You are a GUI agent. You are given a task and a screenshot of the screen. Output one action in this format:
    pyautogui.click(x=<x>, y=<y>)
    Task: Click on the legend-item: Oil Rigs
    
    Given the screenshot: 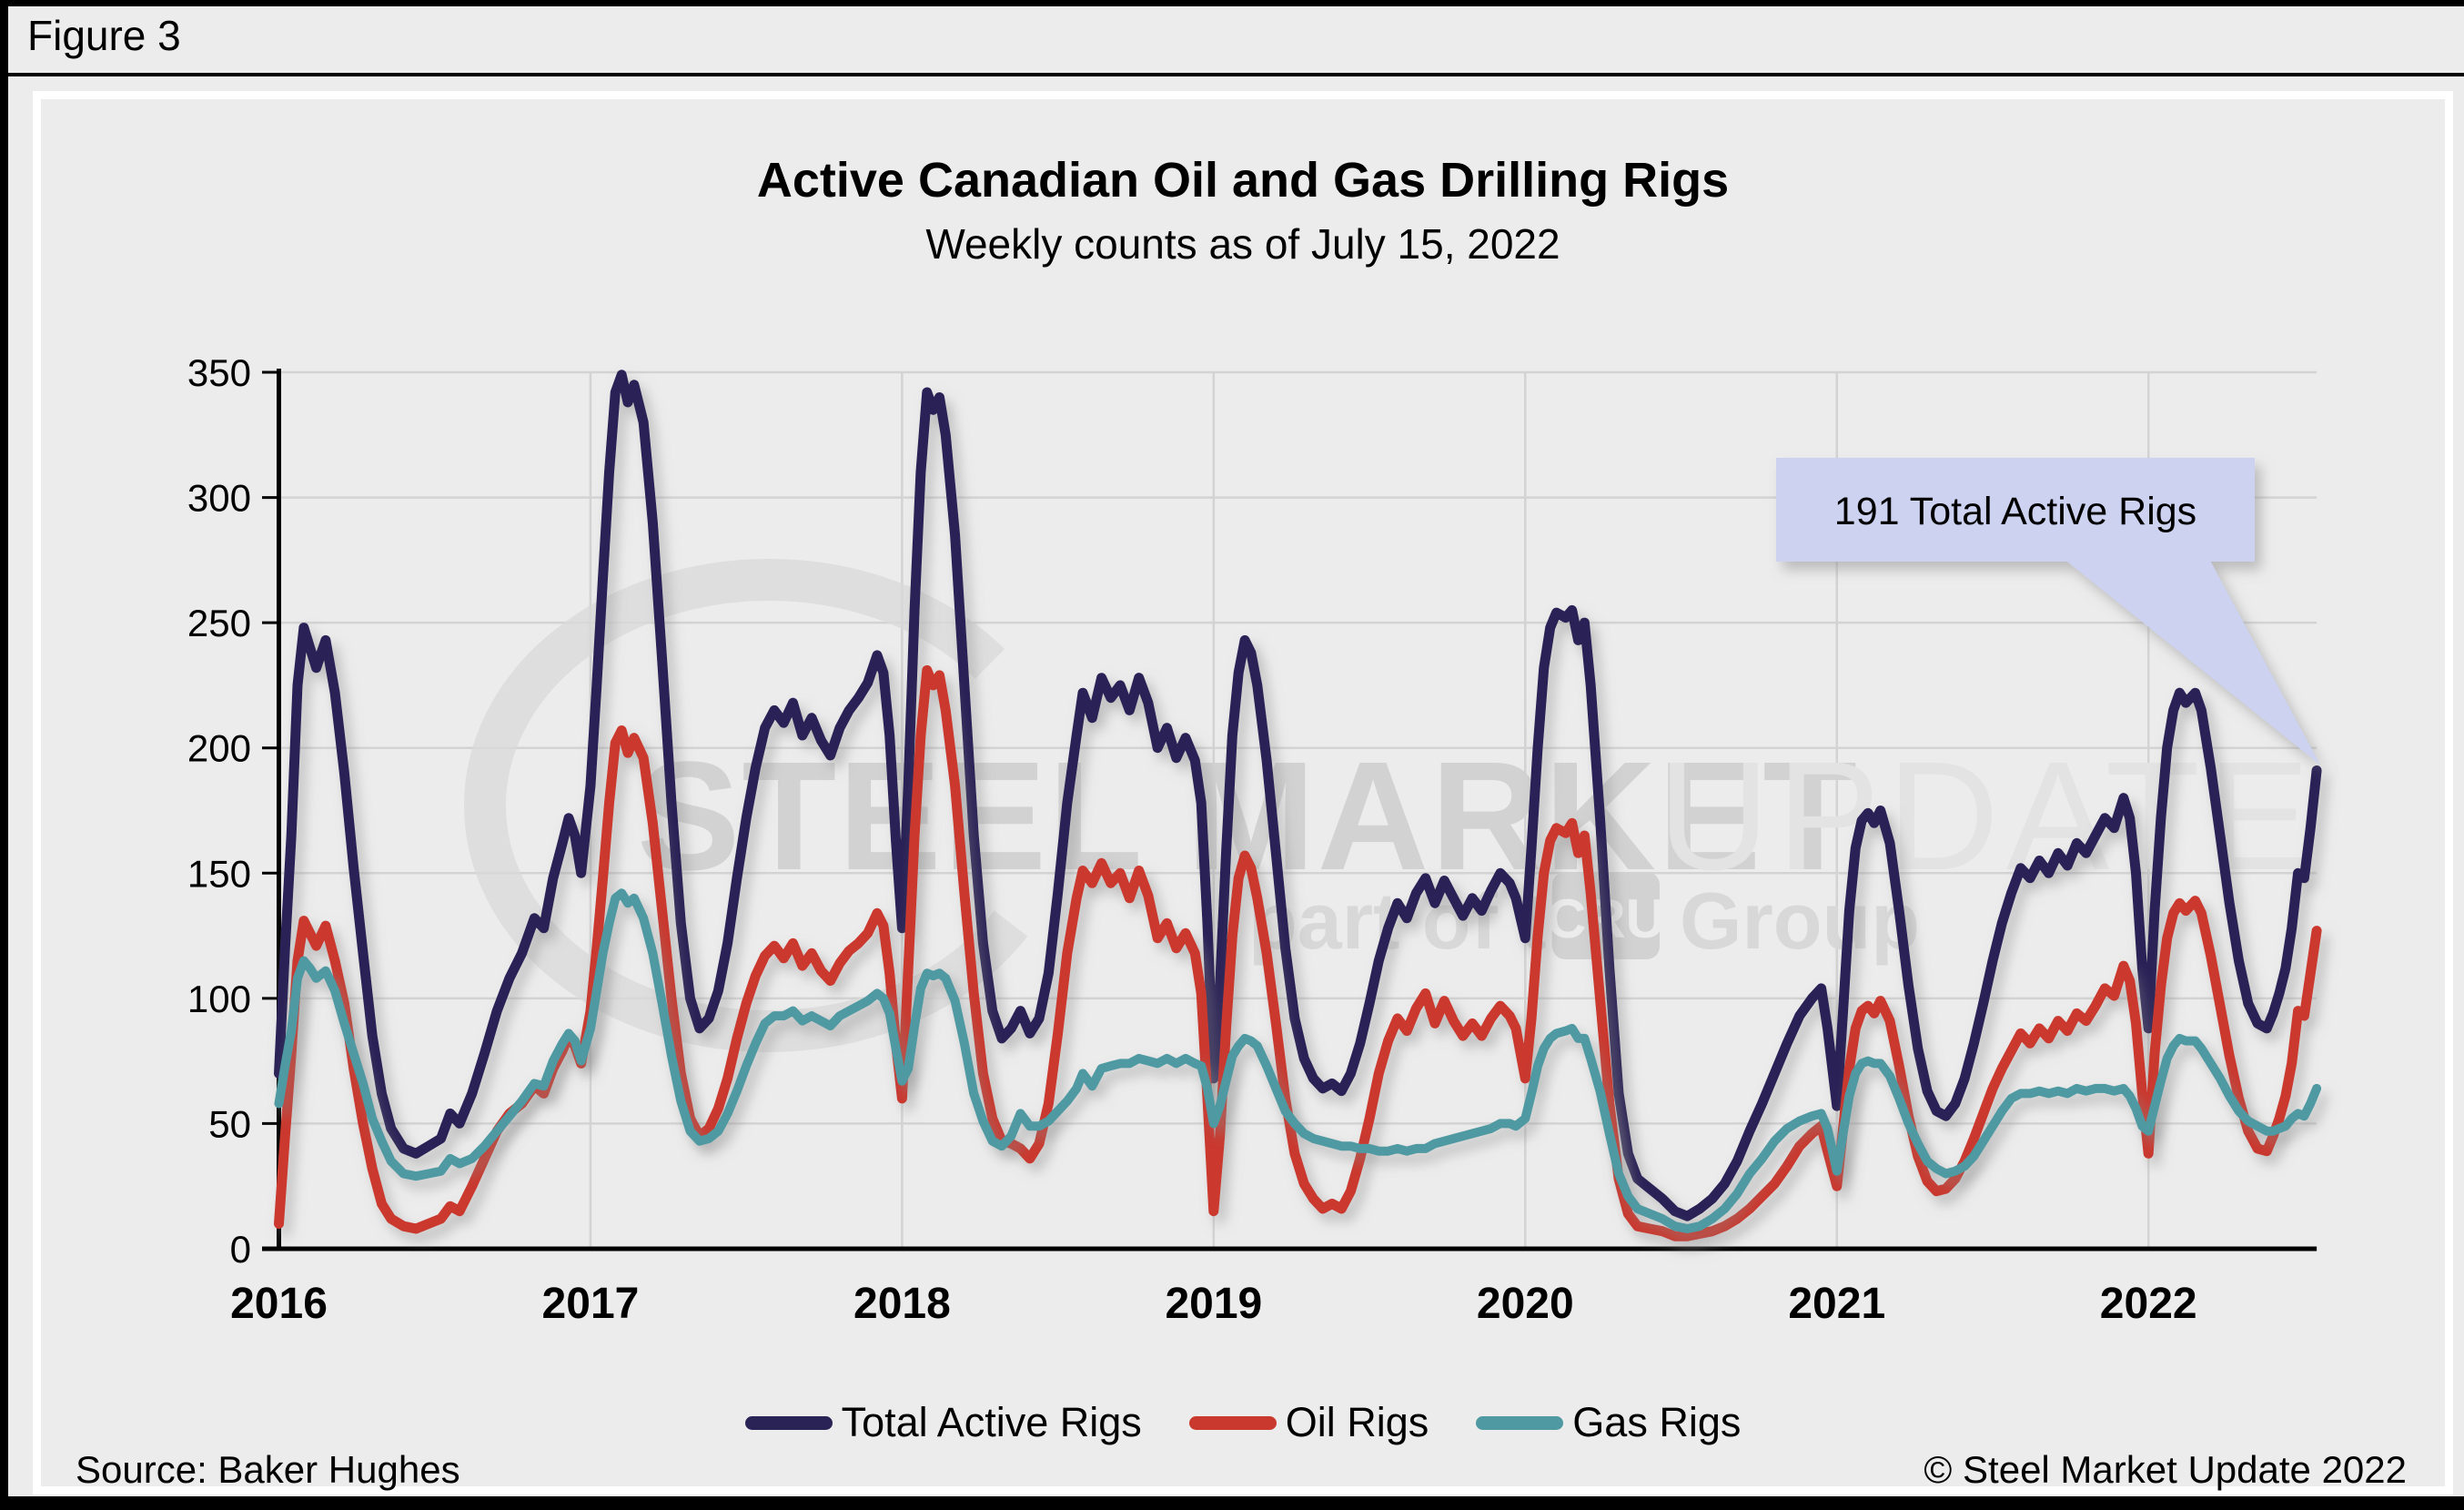 What is the action you would take?
    pyautogui.click(x=1308, y=1422)
    